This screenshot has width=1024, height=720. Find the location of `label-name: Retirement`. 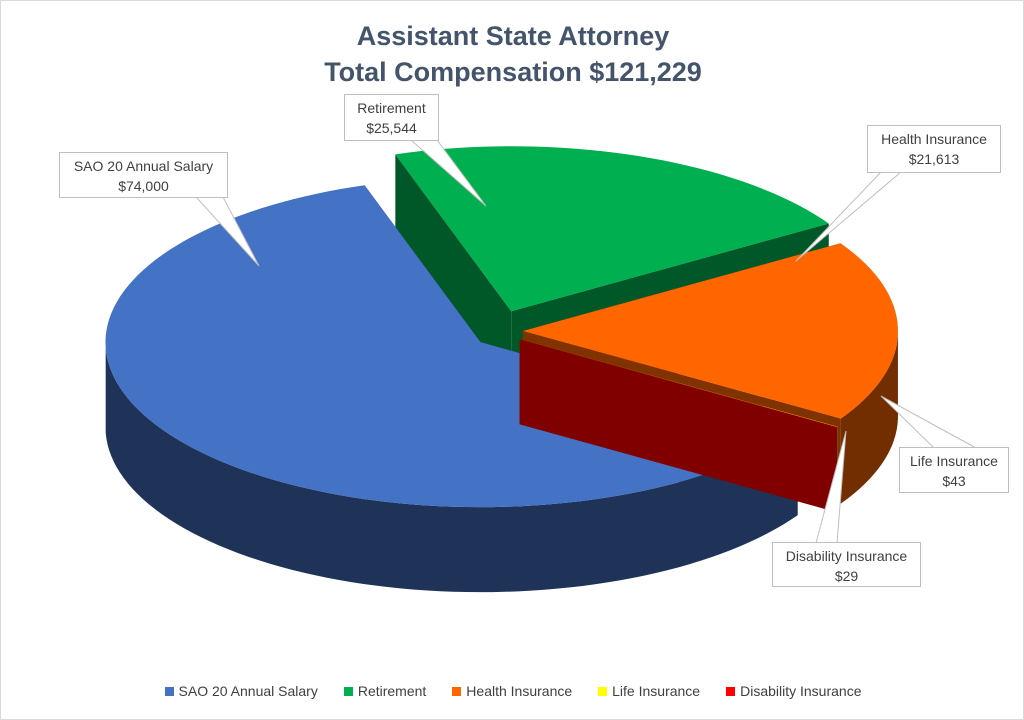

label-name: Retirement is located at coordinates (391, 108).